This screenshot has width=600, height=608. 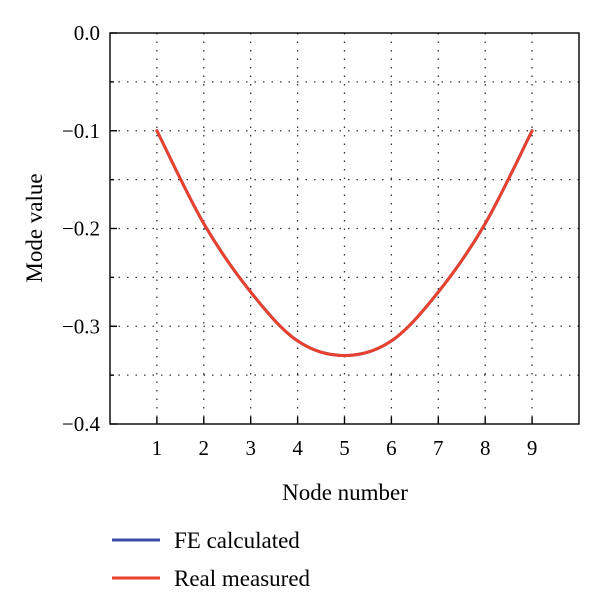 What do you see at coordinates (250, 448) in the screenshot?
I see `x-tick-label: 3` at bounding box center [250, 448].